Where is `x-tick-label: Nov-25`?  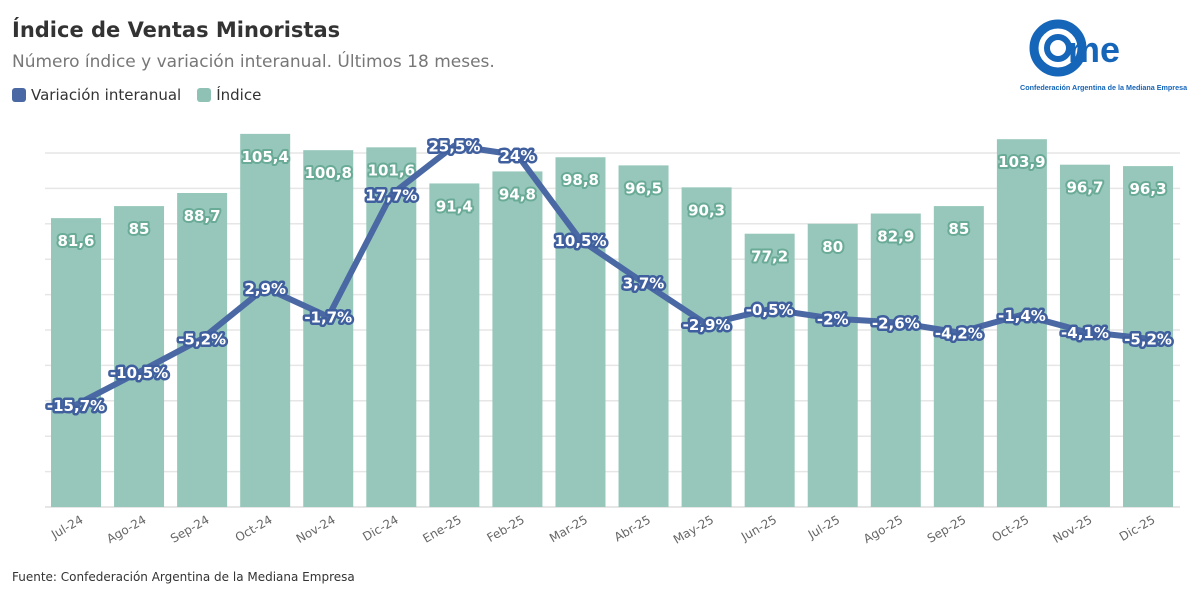 x-tick-label: Nov-25 is located at coordinates (1072, 528).